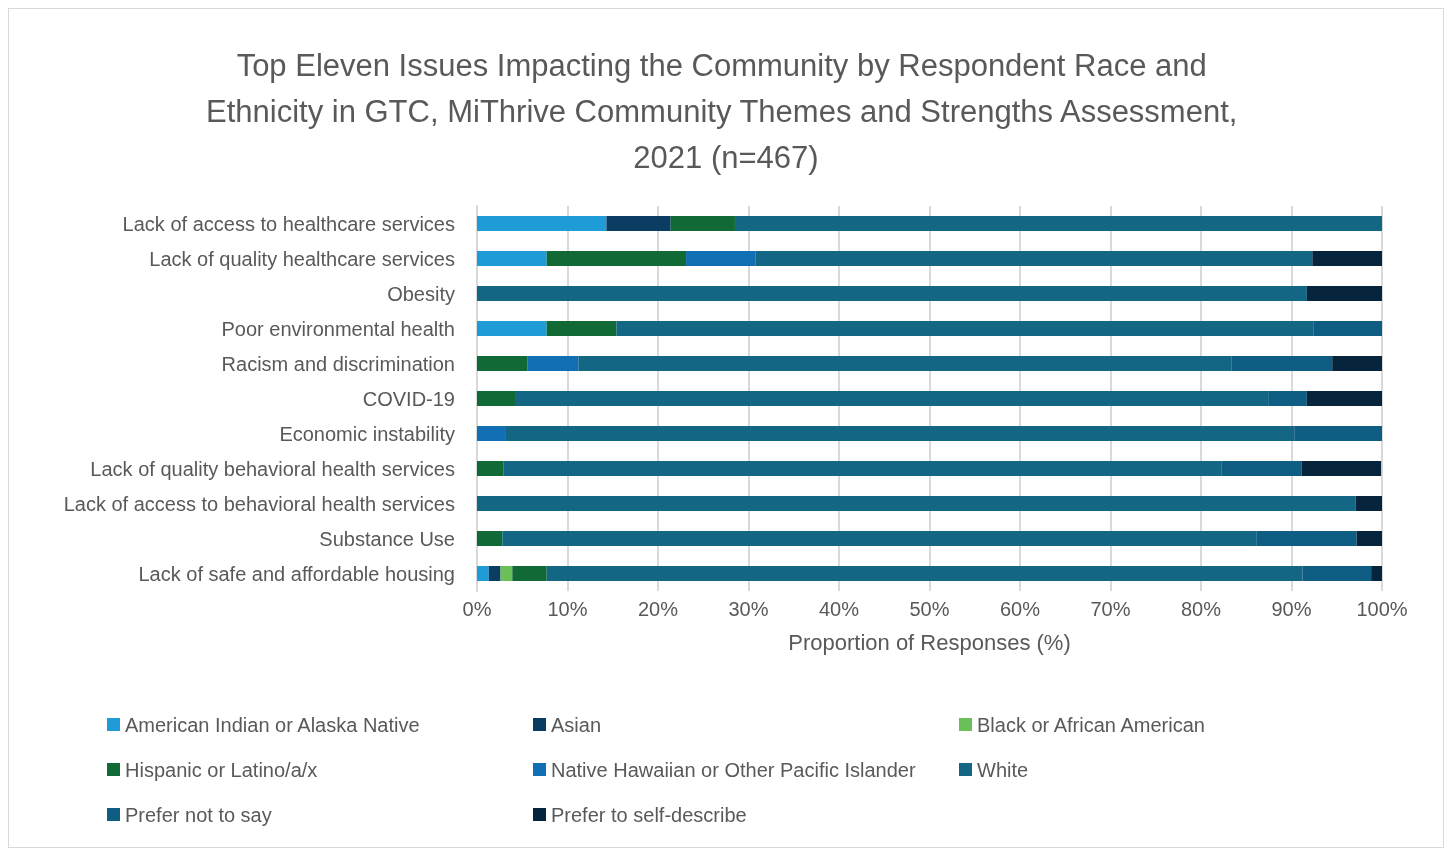  I want to click on legend-label: Native Hawaiian or Other Pacific Islander, so click(733, 769).